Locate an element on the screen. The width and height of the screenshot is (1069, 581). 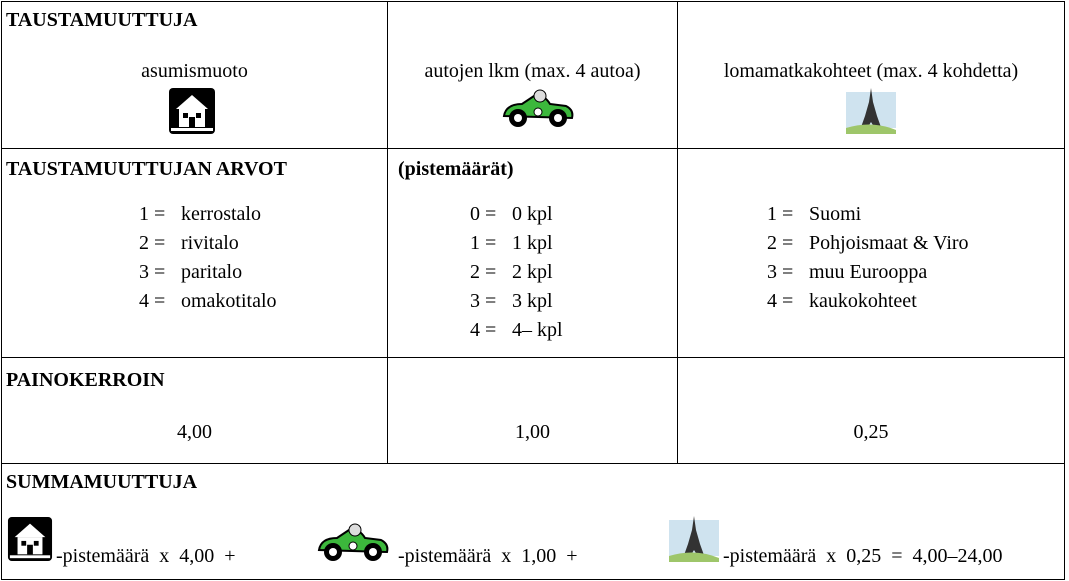
column-header: asumismuoto is located at coordinates (194, 71).